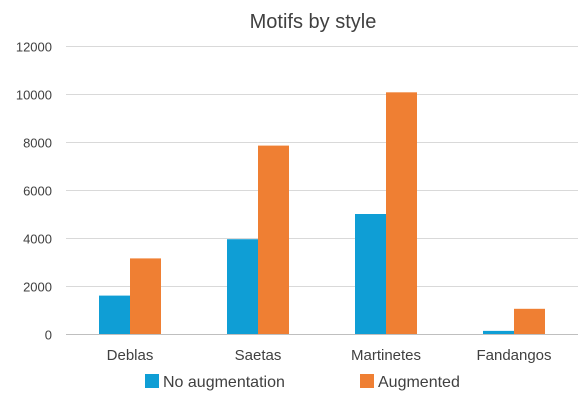 This screenshot has width=579, height=395. Describe the element at coordinates (529, 321) in the screenshot. I see `bar-augmented-fandangos` at that location.